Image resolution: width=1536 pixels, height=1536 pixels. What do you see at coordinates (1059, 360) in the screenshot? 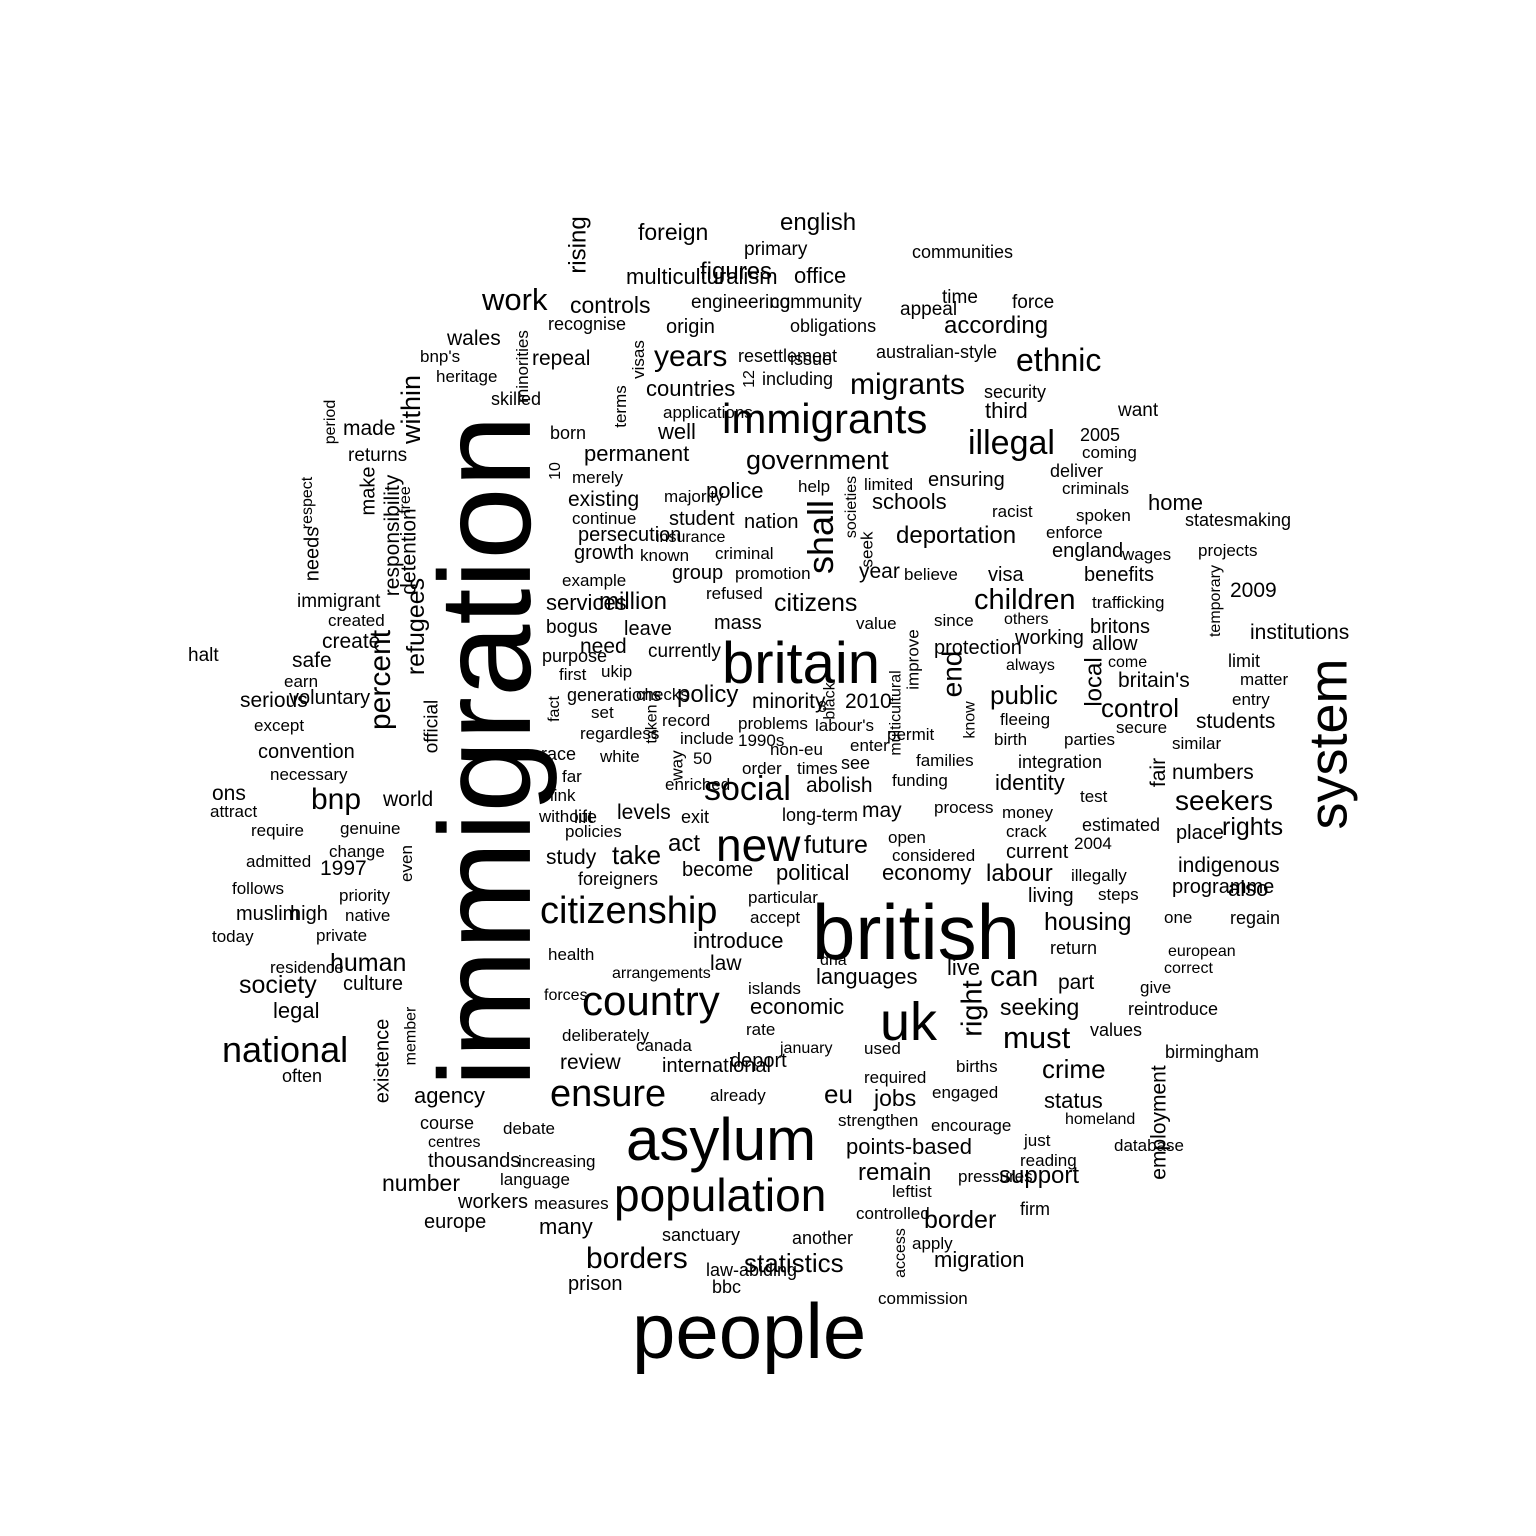
I see `word-ethnic: ethnic` at bounding box center [1059, 360].